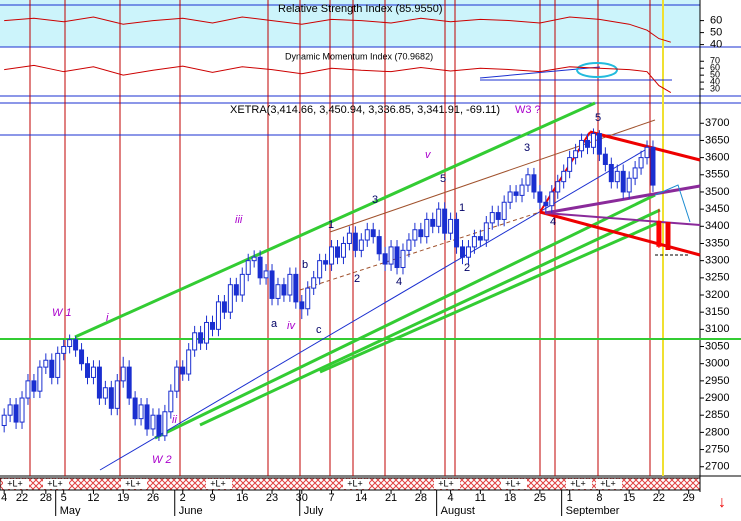  What do you see at coordinates (305, 265) in the screenshot?
I see `wave-label: b` at bounding box center [305, 265].